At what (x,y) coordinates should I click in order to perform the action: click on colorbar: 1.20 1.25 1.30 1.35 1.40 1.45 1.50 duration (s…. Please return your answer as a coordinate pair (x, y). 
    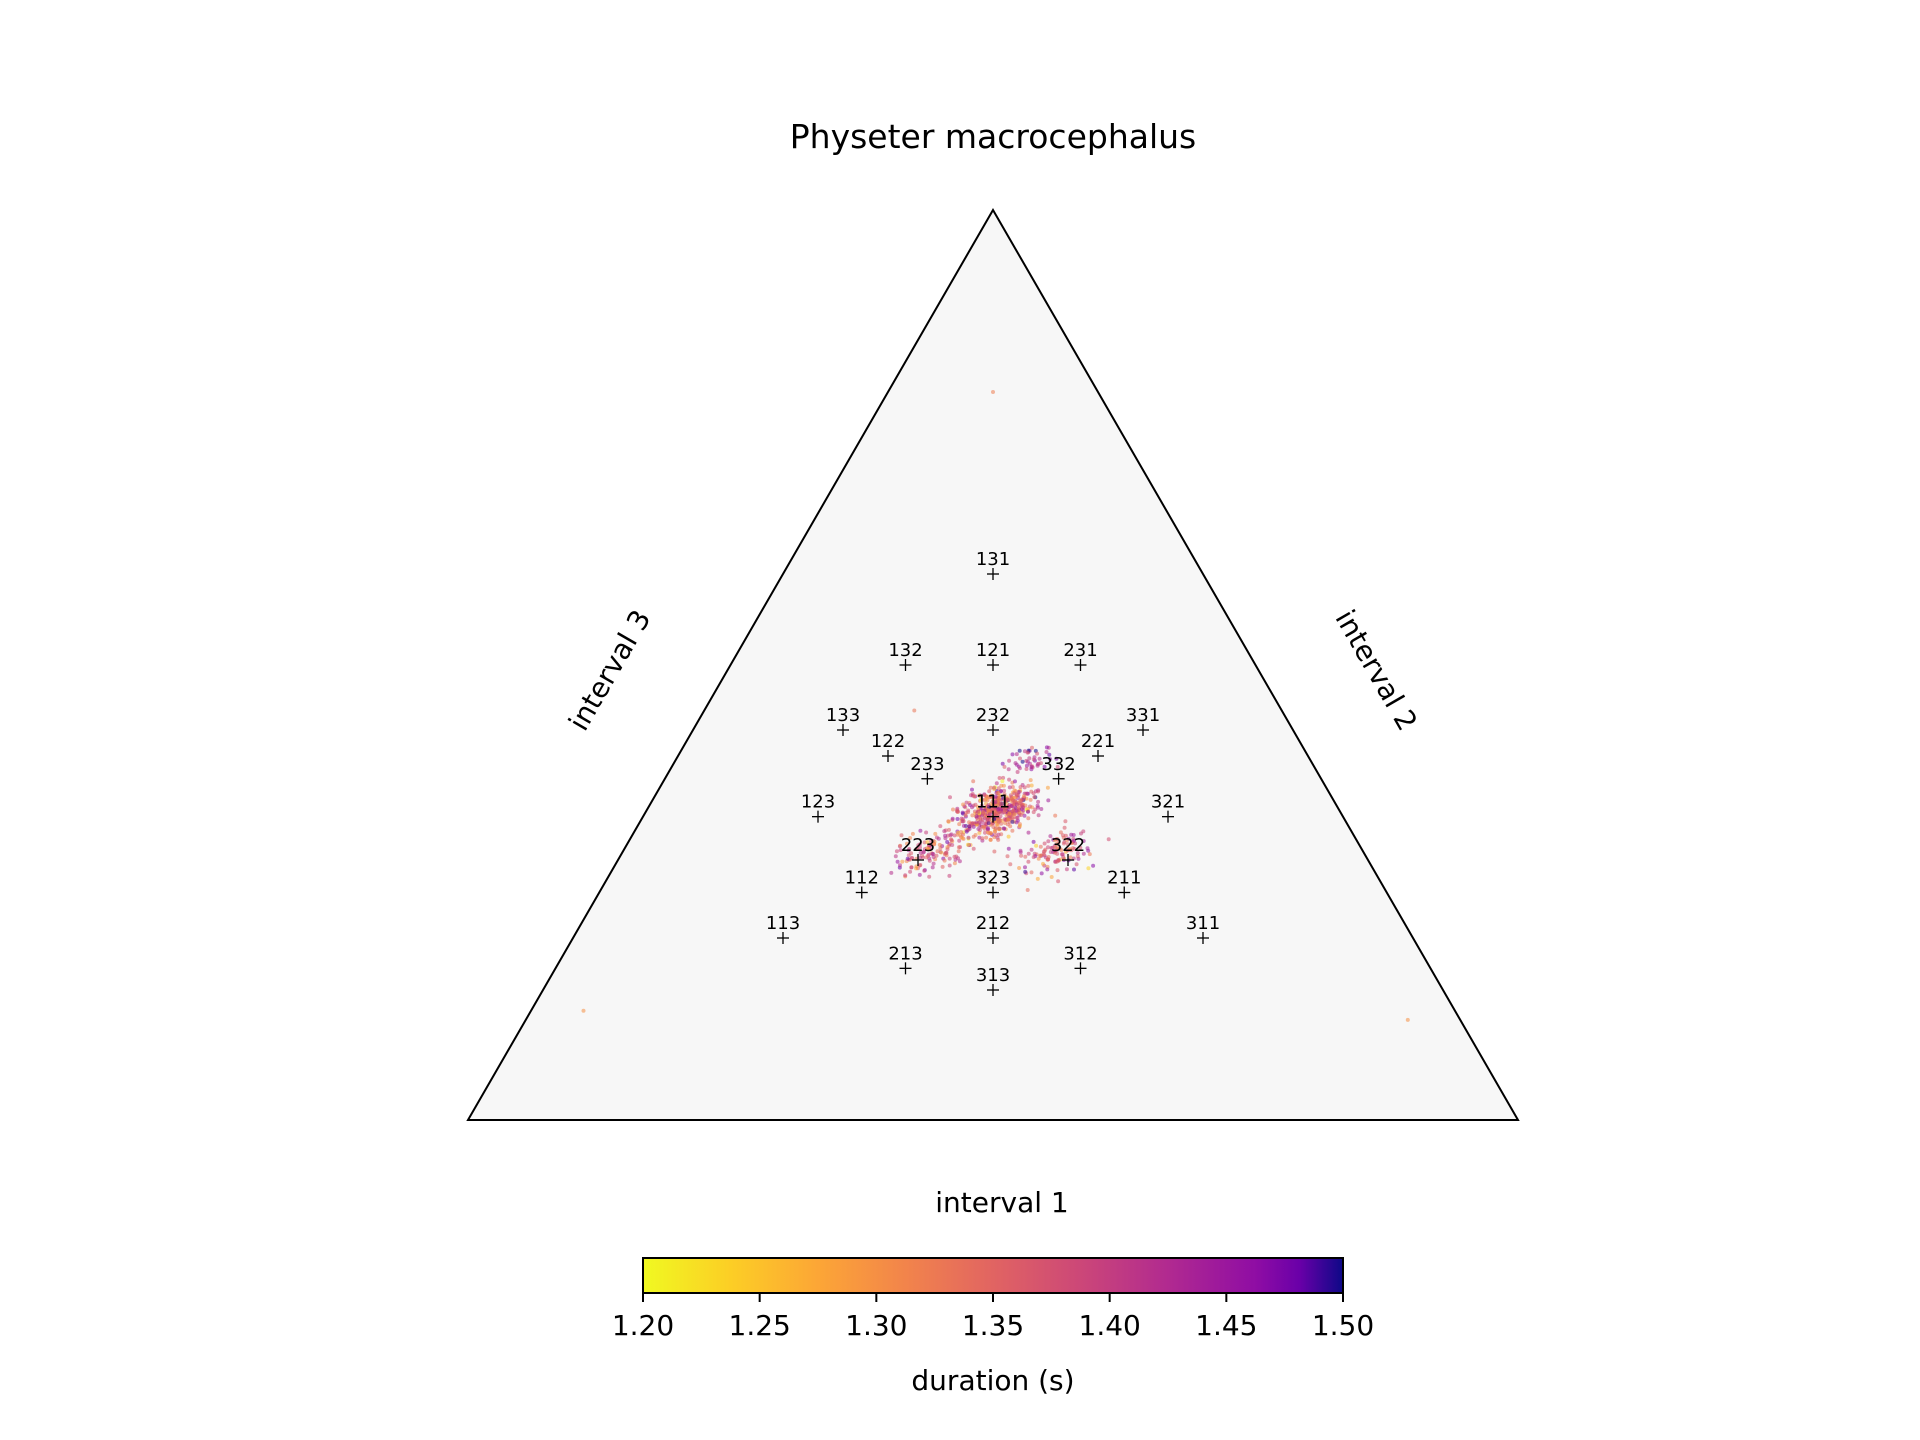
    Looking at the image, I should click on (993, 1327).